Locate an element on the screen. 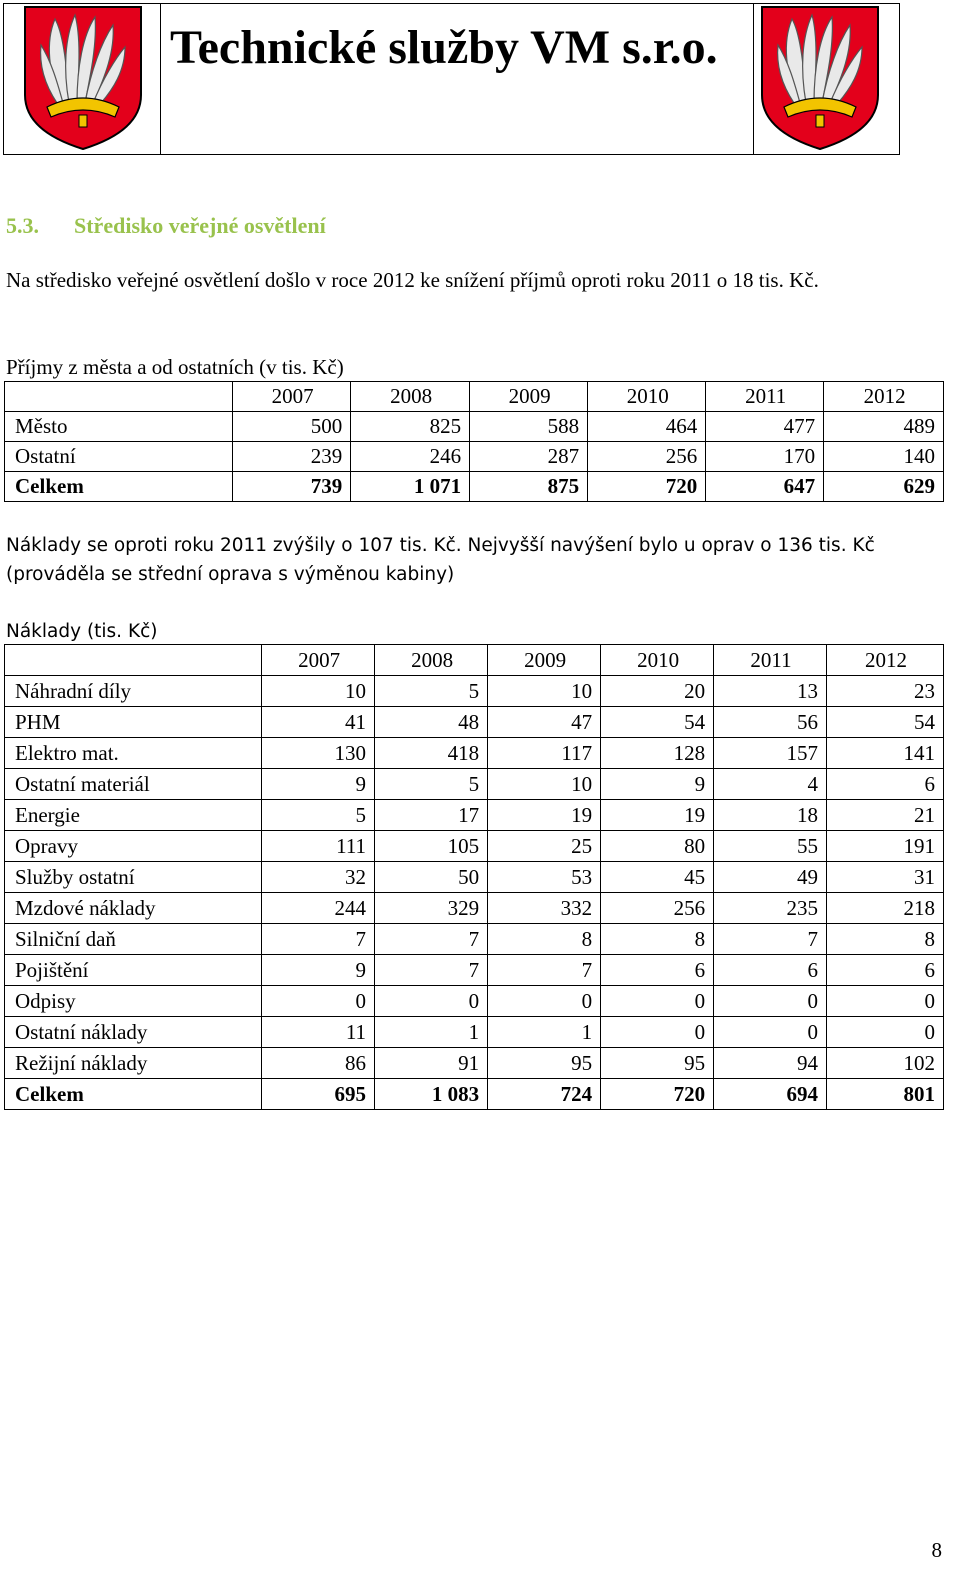 The height and width of the screenshot is (1589, 960). row-label-cell: Pojištění is located at coordinates (133, 970).